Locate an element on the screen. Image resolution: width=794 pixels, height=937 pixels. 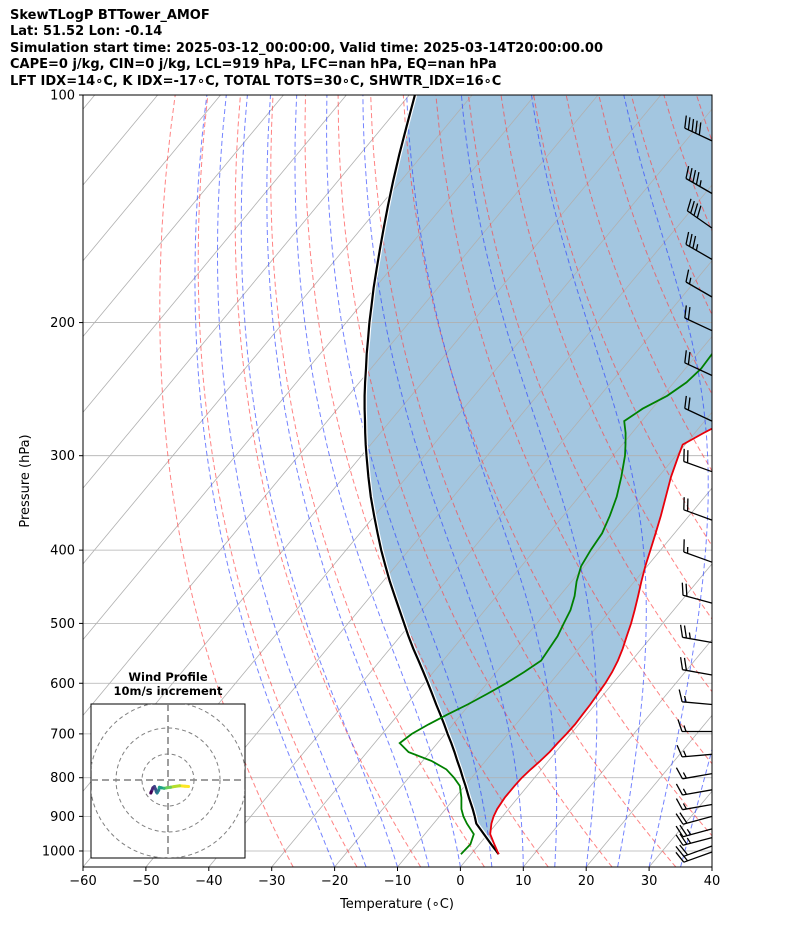
y-tick-label: 300 is located at coordinates (62, 456).